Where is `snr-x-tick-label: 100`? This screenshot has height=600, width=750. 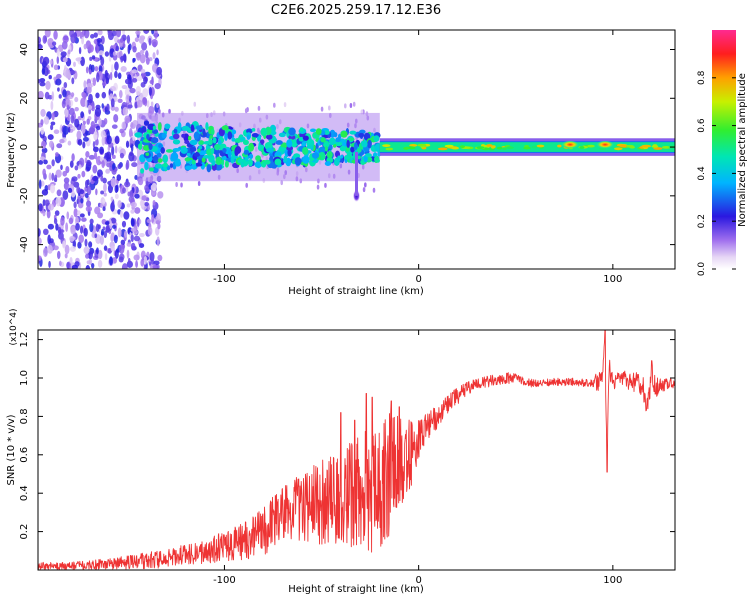
snr-x-tick-label: 100 is located at coordinates (612, 580).